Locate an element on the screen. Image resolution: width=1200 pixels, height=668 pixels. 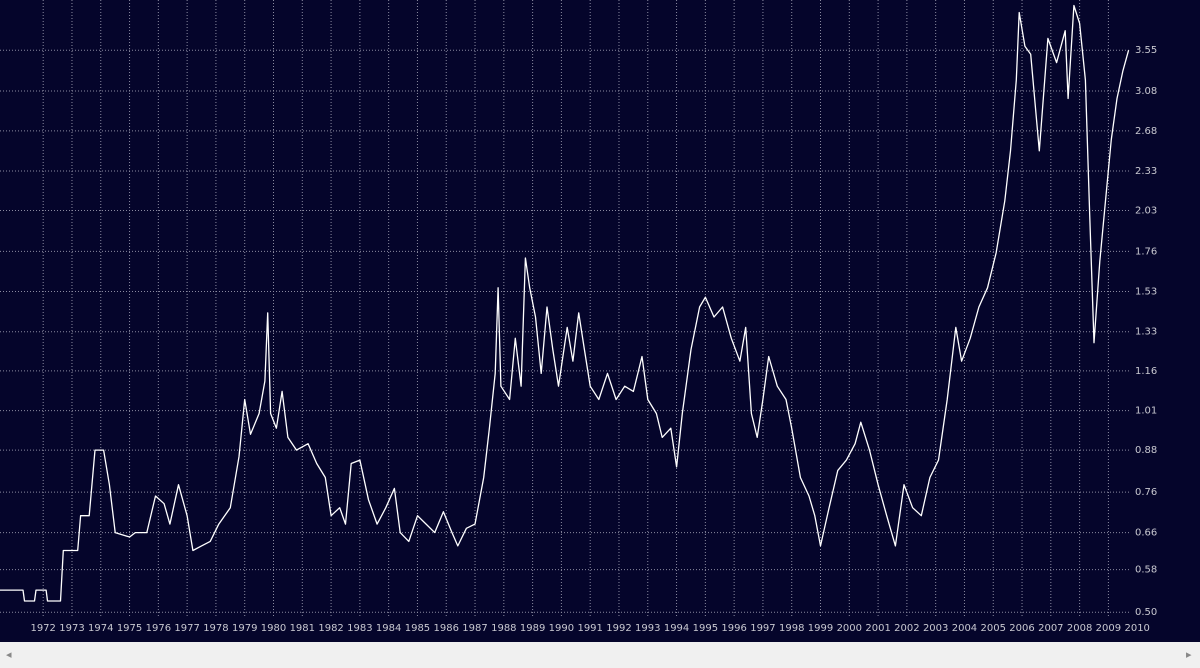
x-tick-label: 1999 is located at coordinates (820, 628).